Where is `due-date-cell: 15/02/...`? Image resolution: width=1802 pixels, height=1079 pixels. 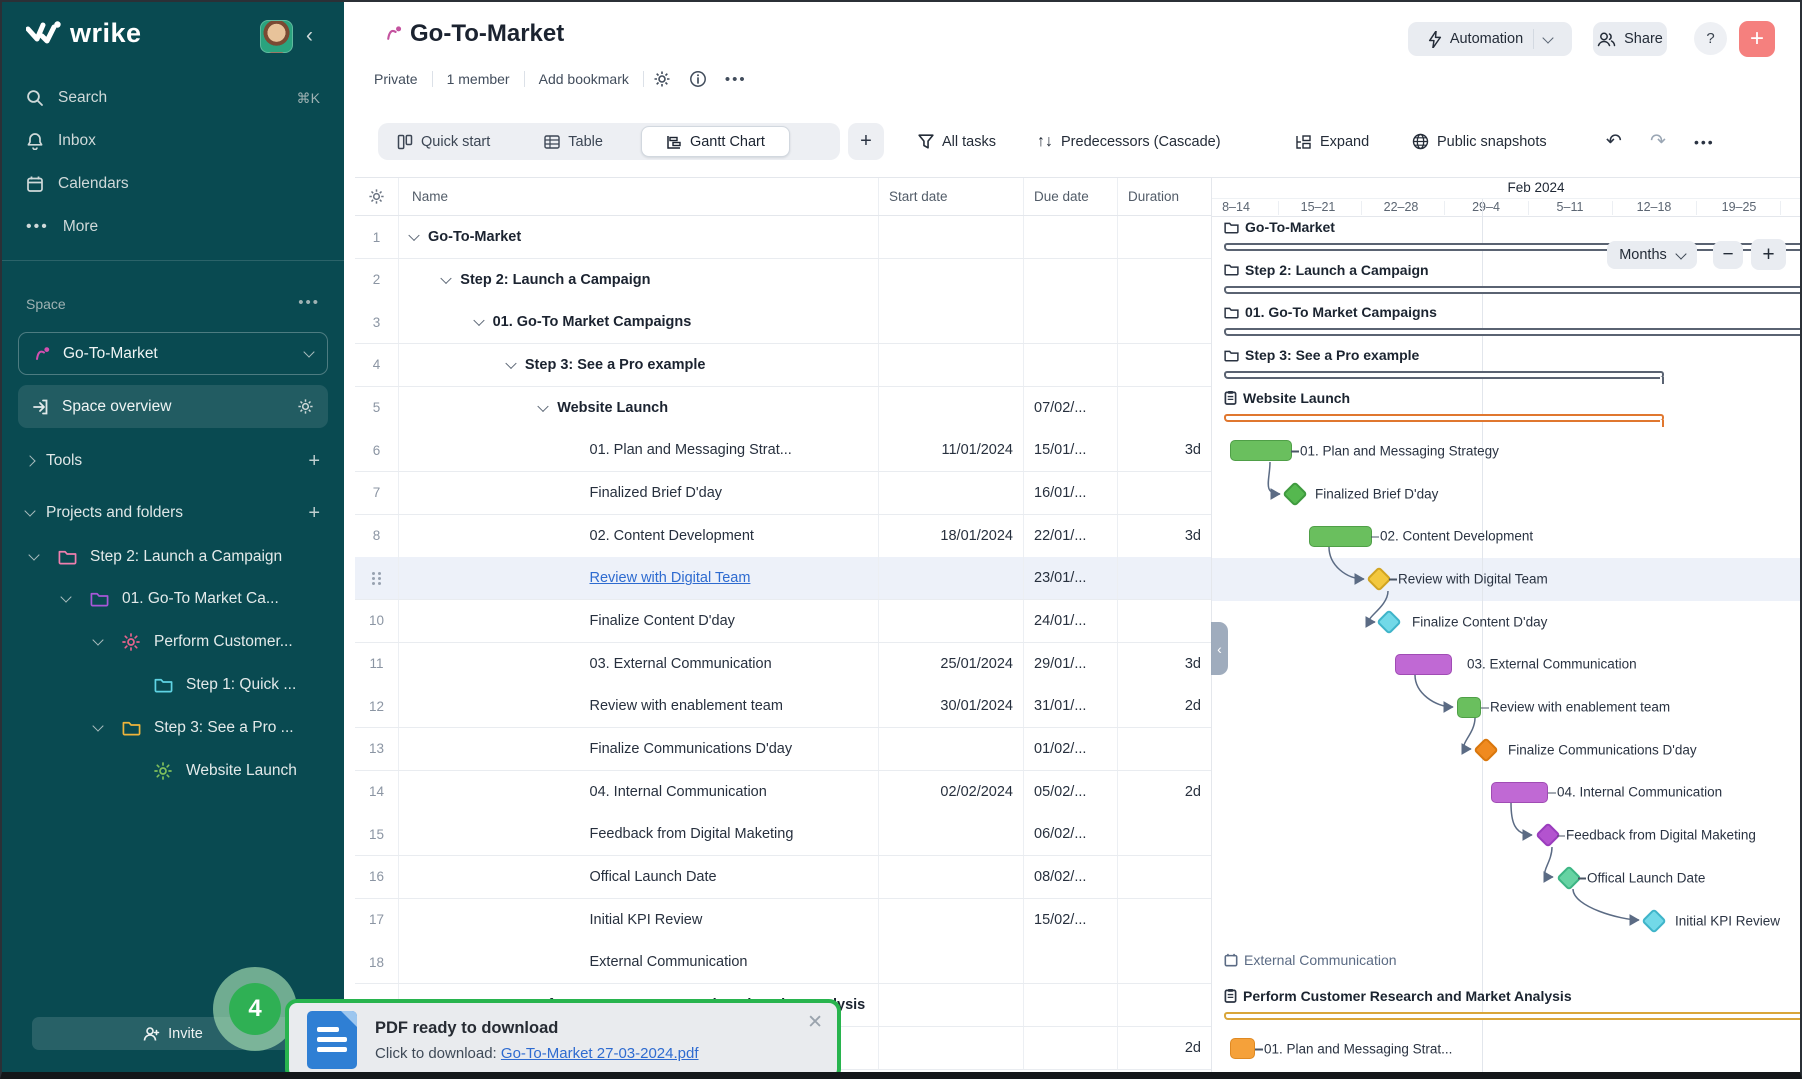 due-date-cell: 15/02/... is located at coordinates (1071, 919).